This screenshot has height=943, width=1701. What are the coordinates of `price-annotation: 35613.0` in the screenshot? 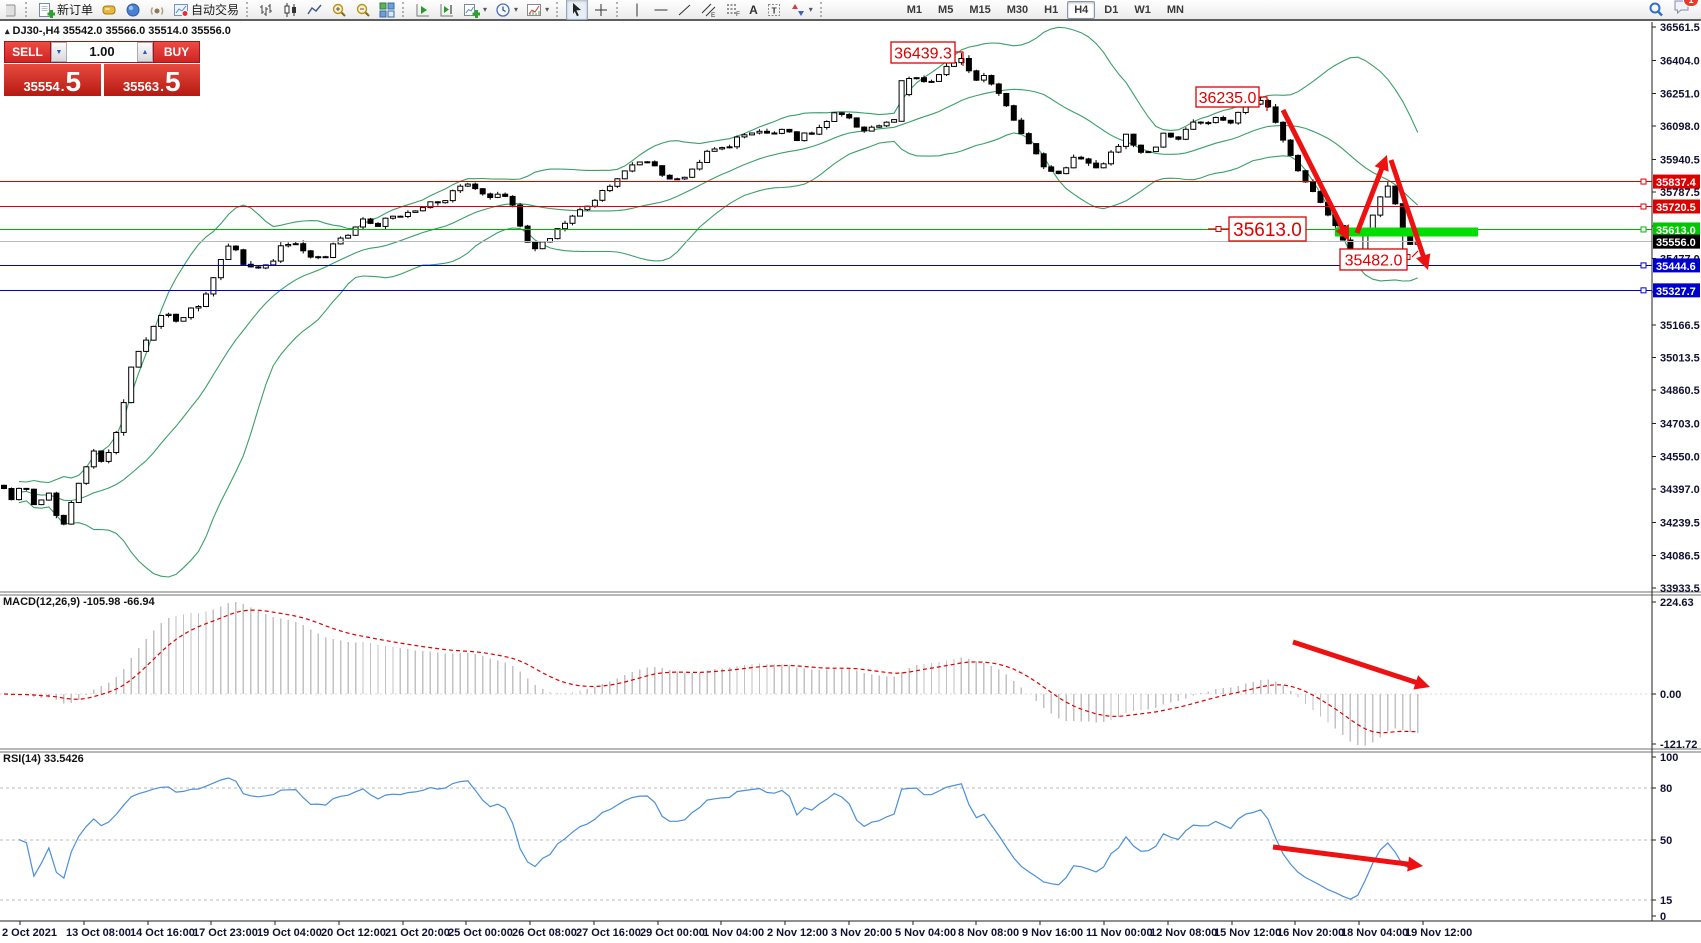 It's located at (1257, 229).